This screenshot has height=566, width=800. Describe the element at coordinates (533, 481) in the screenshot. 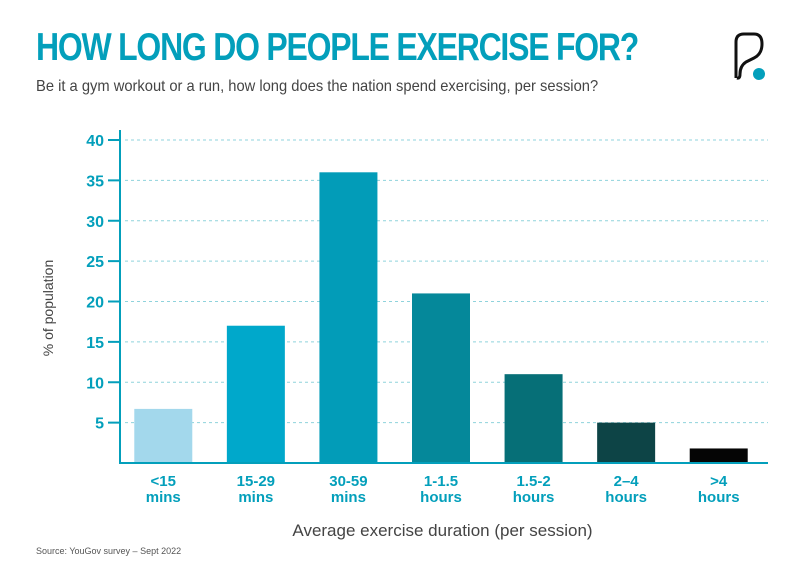

I see `x-tick-label: 1.5-2` at that location.